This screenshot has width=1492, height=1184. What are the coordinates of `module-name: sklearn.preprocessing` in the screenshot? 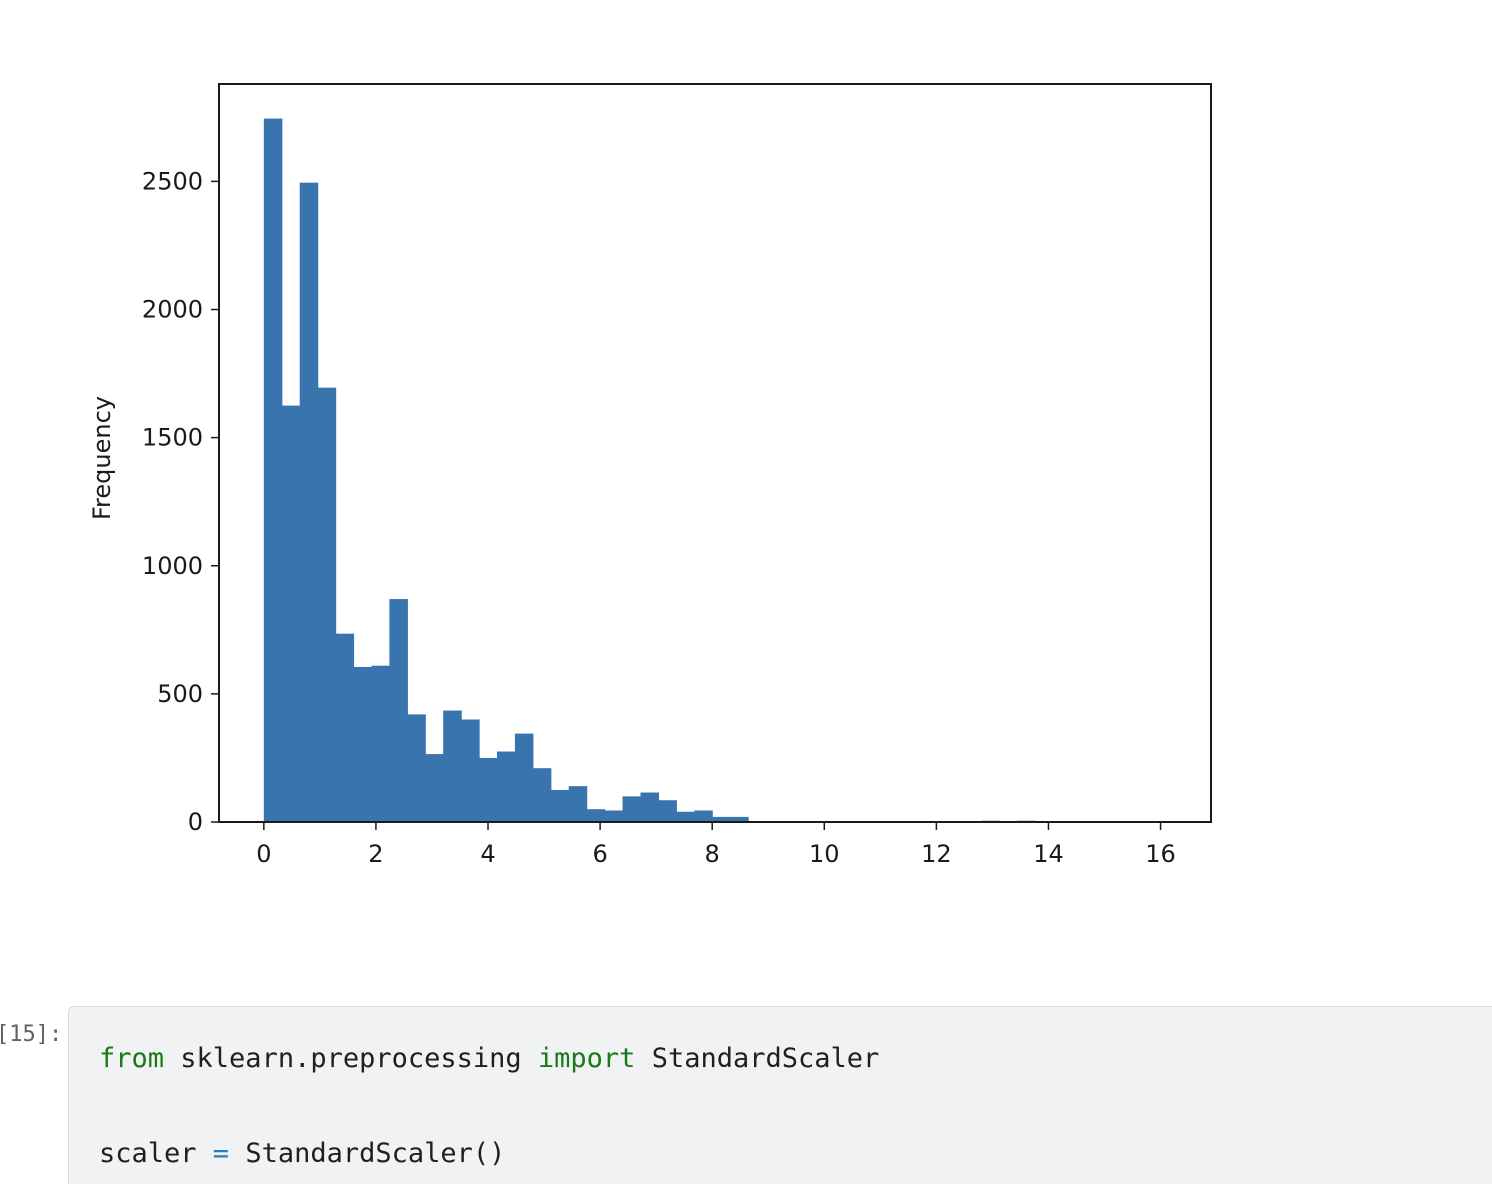 It's located at (351, 1058).